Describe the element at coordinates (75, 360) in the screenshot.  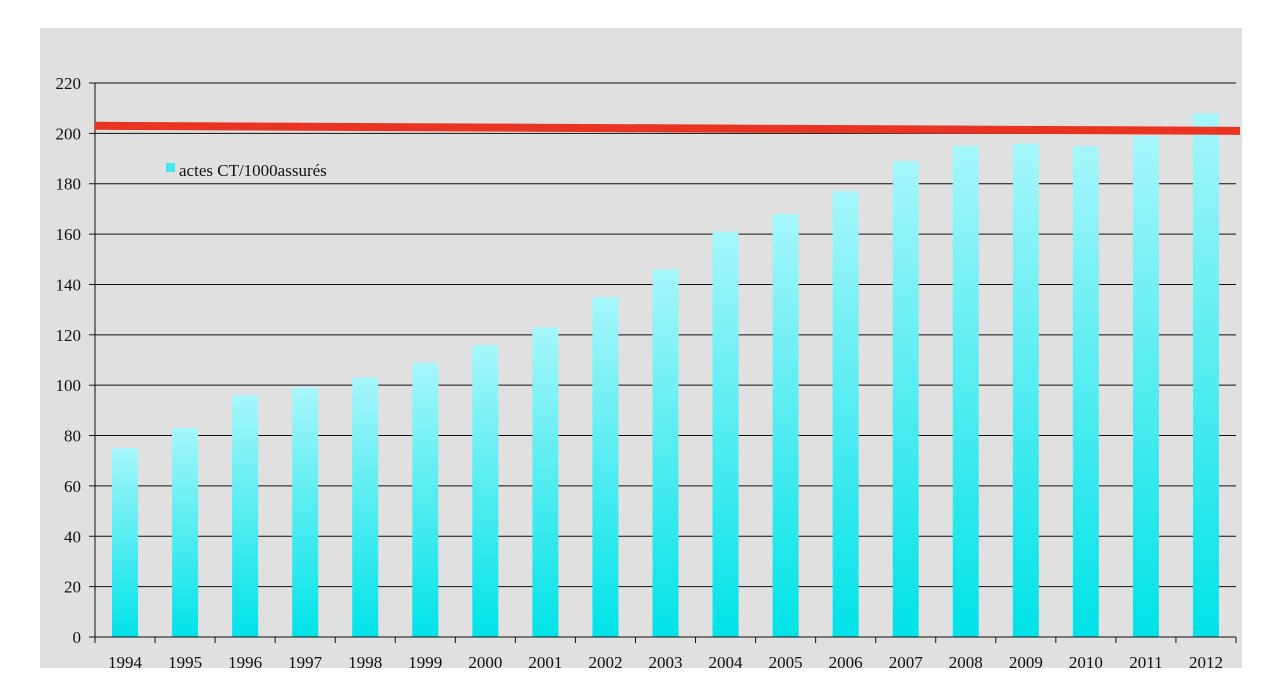
I see `y-axis-ticks: 0 20 40 60 80 100 120 140 160 180 200 220` at that location.